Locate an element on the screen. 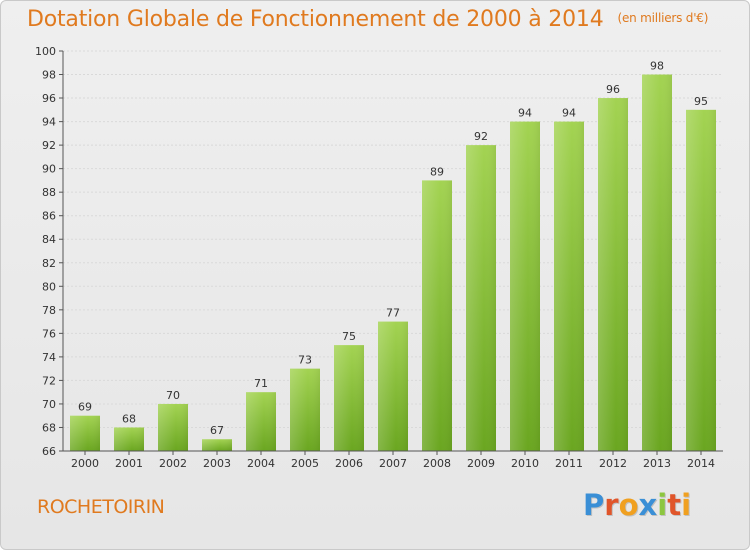 This screenshot has height=550, width=750. x-tick-label: 2013 is located at coordinates (657, 463).